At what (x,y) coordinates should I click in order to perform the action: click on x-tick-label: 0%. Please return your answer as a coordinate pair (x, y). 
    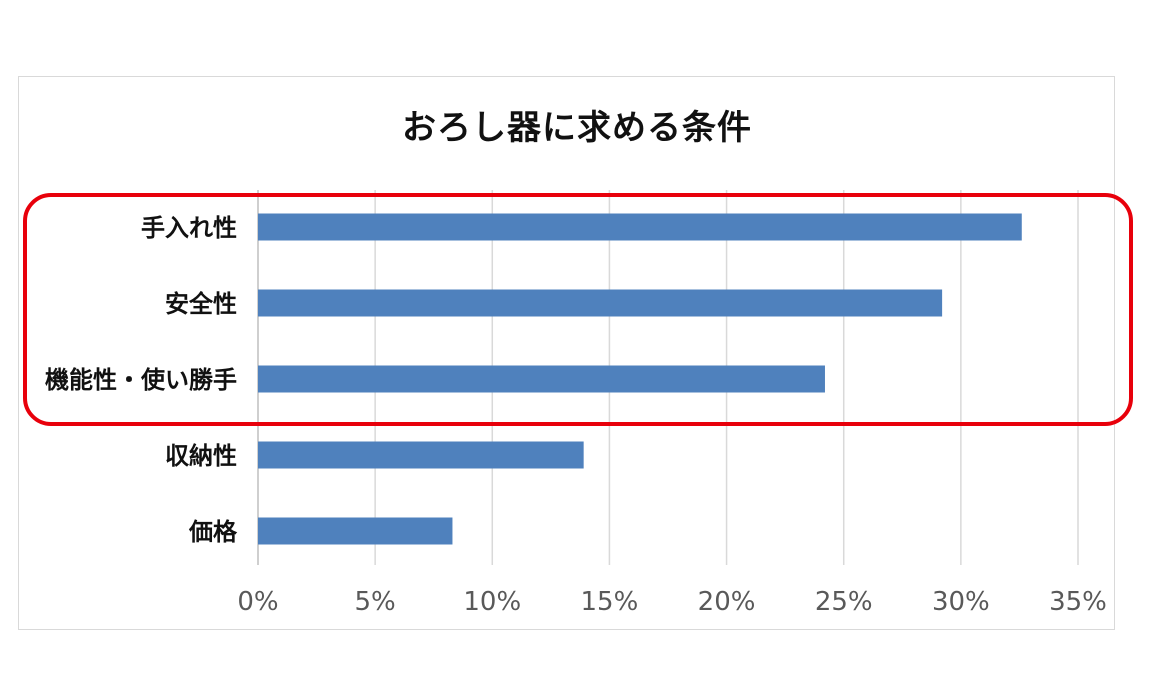
    Looking at the image, I should click on (257, 602).